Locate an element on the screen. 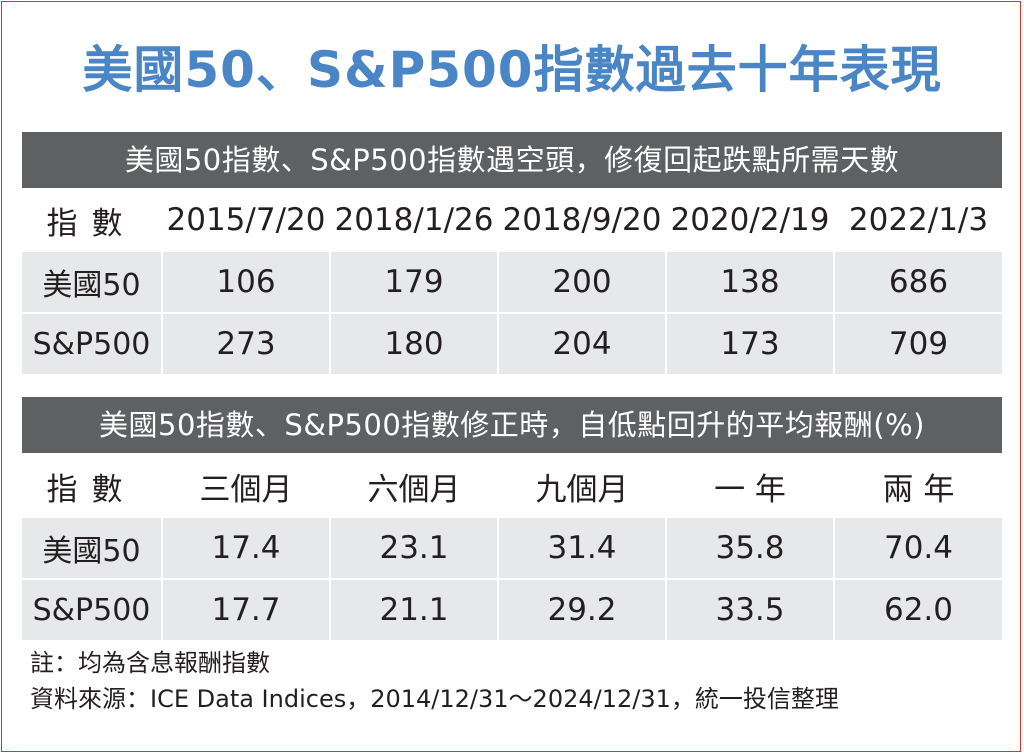 The height and width of the screenshot is (755, 1024). table-cell: 173 is located at coordinates (749, 343).